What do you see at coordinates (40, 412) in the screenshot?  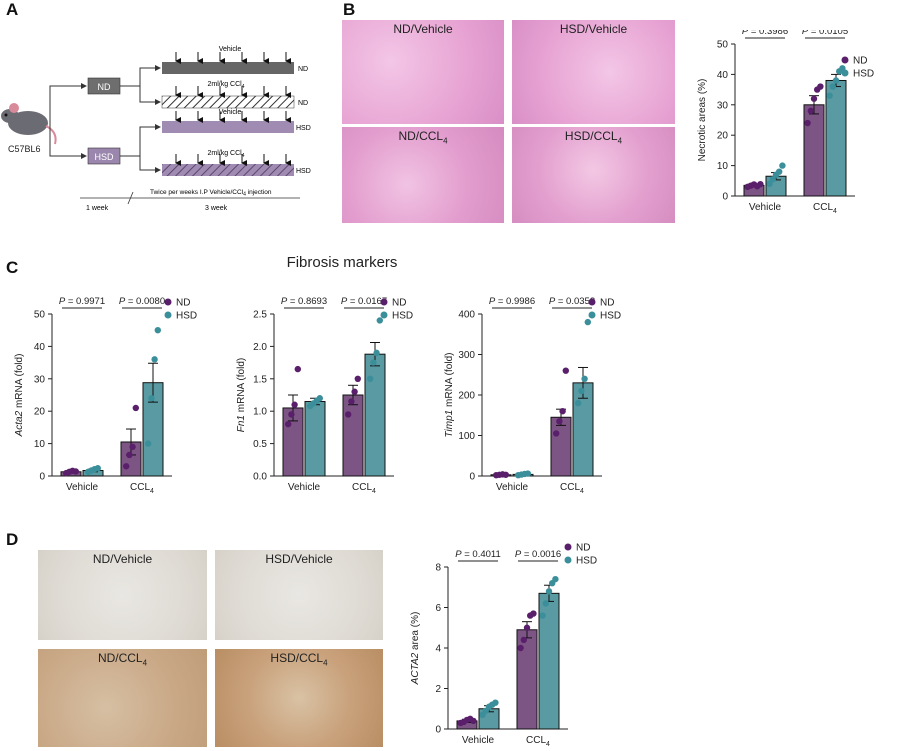 I see `y-tick-label: 20` at bounding box center [40, 412].